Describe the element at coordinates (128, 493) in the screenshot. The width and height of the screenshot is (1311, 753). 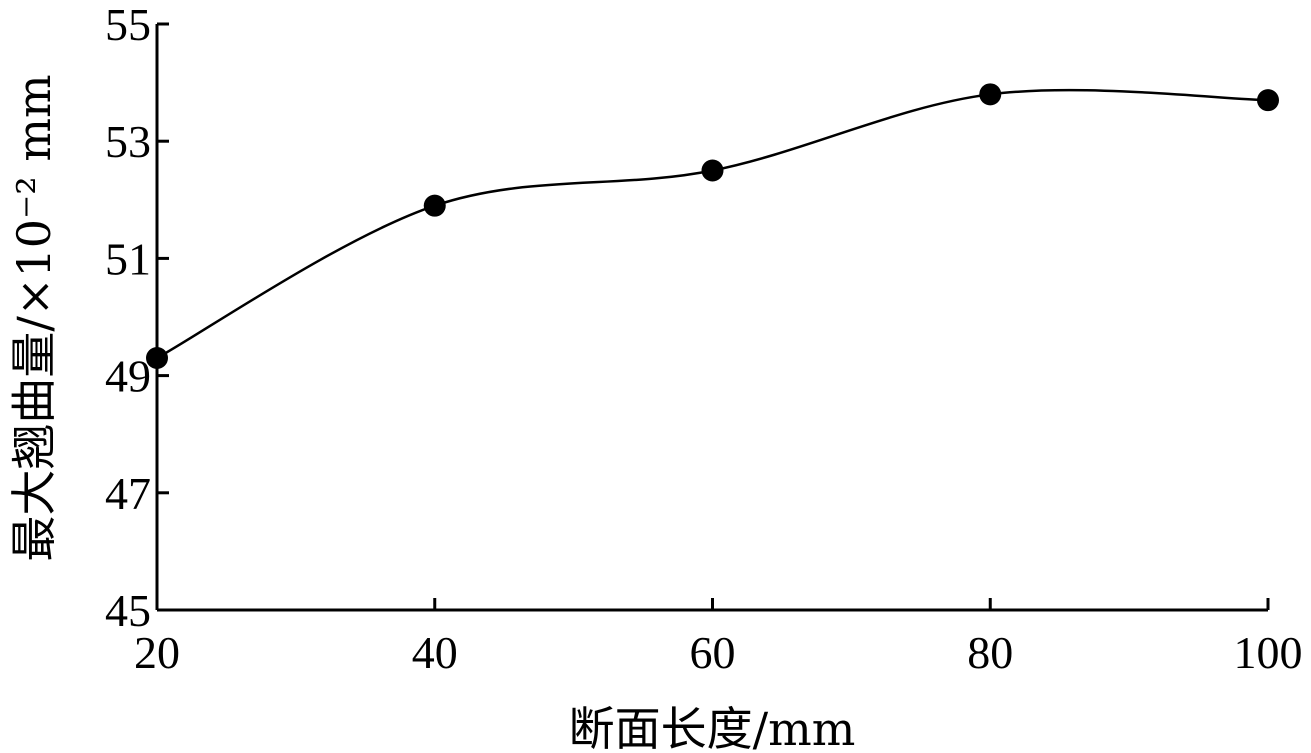
I see `y-tick-label: 47` at that location.